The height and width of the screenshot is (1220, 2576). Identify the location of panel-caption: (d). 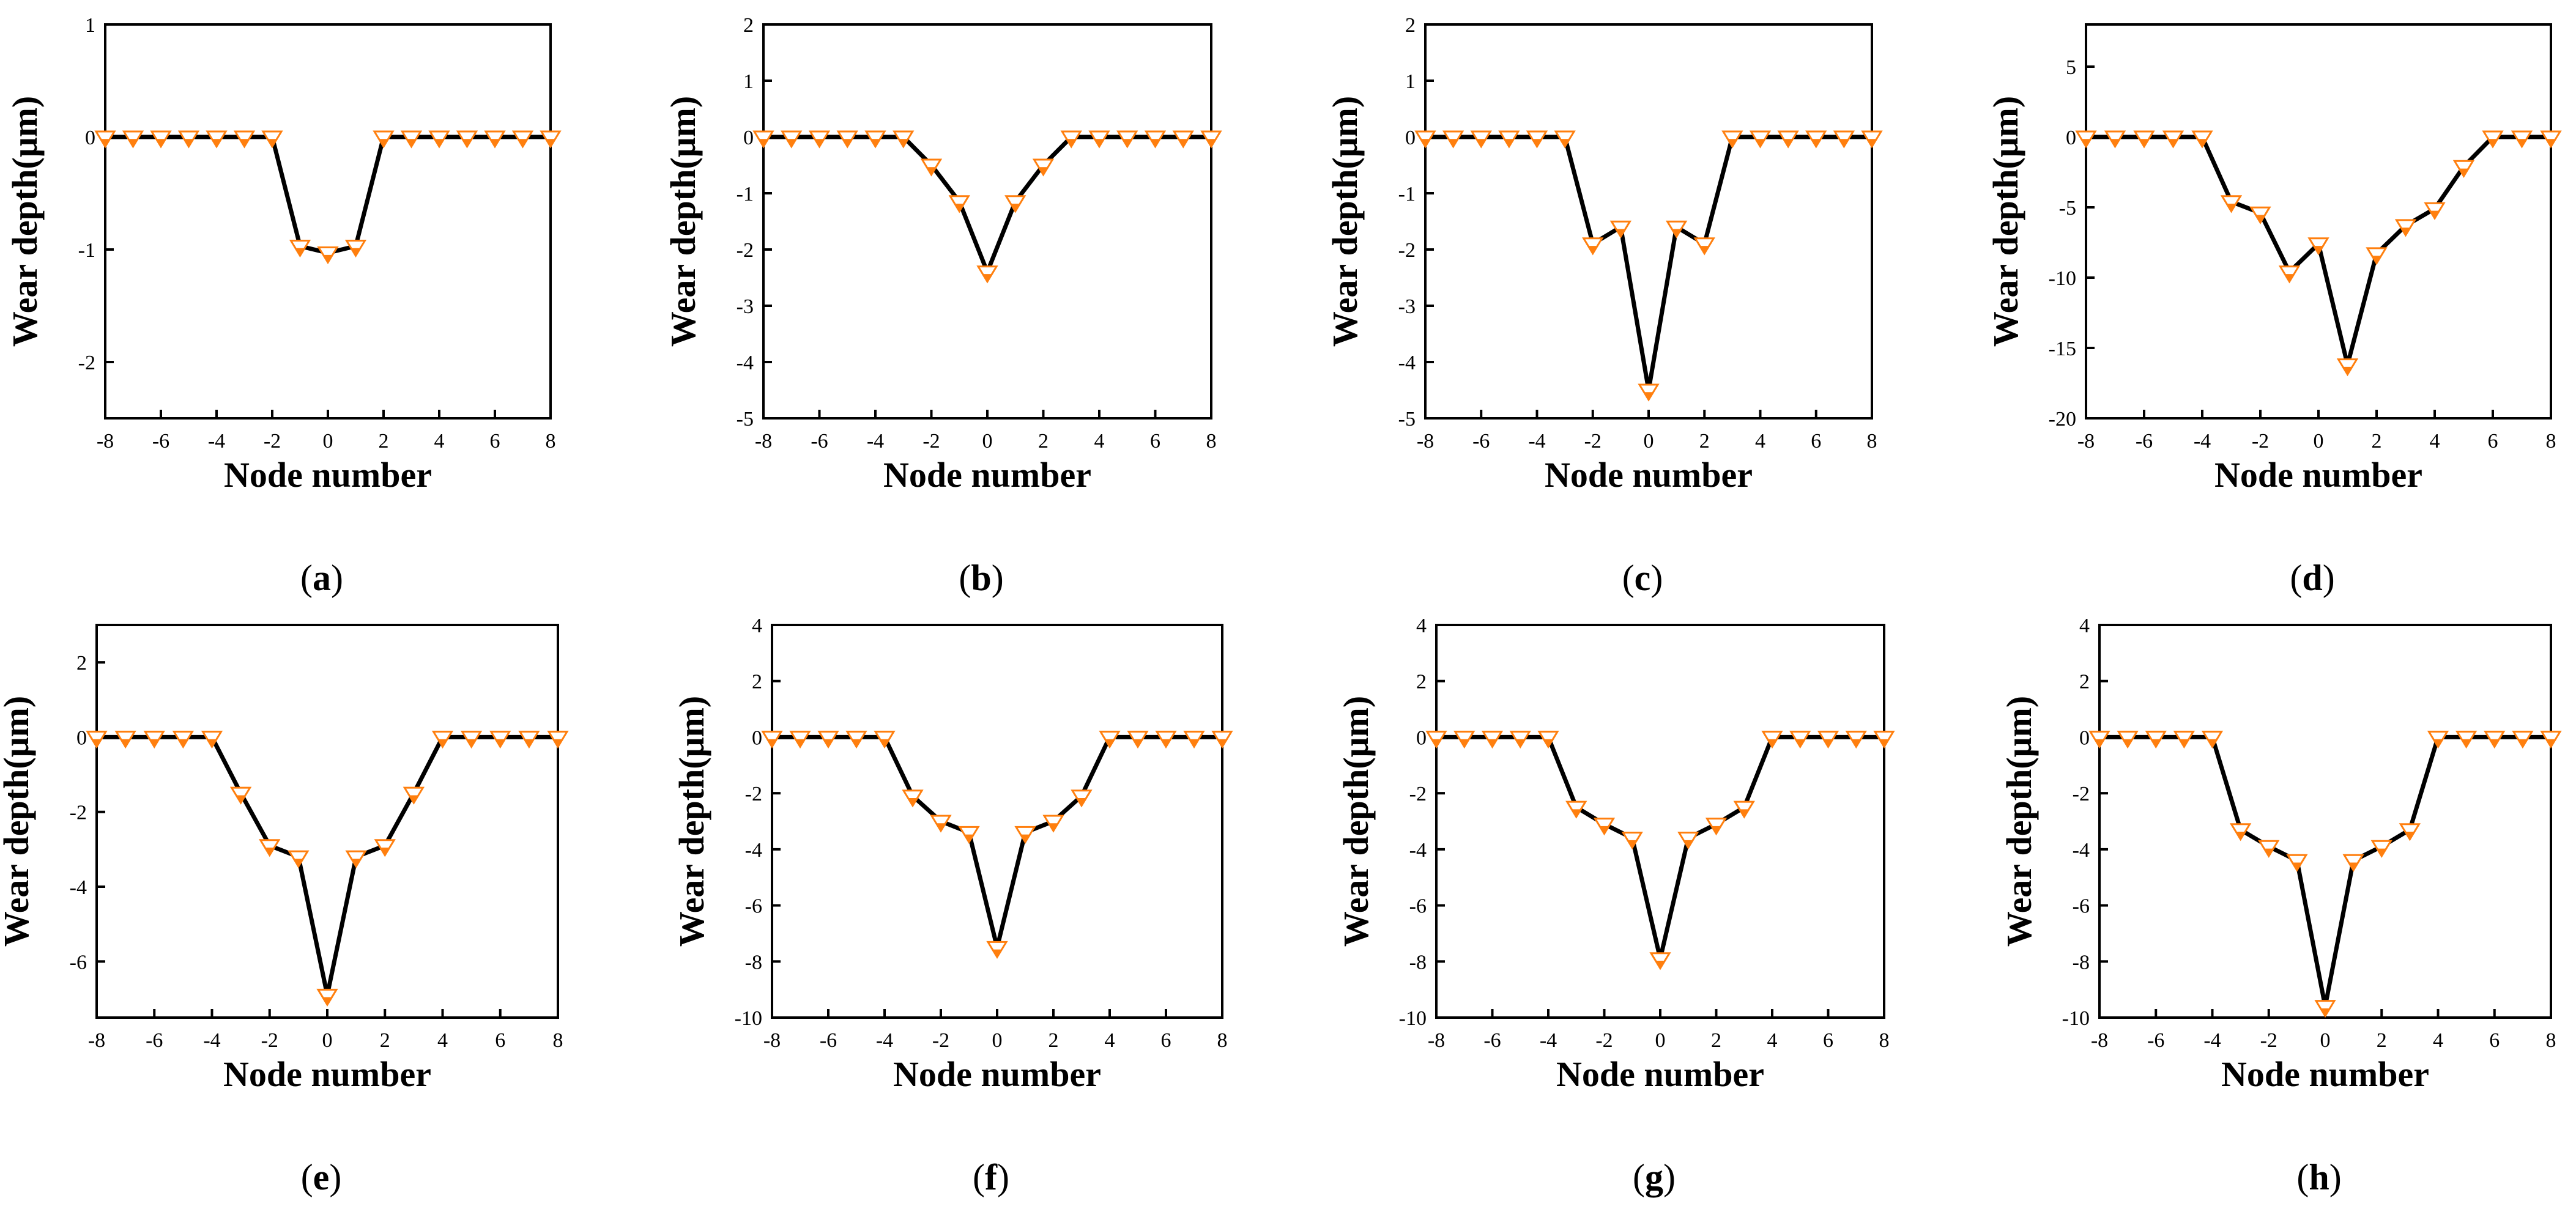
(2312, 578).